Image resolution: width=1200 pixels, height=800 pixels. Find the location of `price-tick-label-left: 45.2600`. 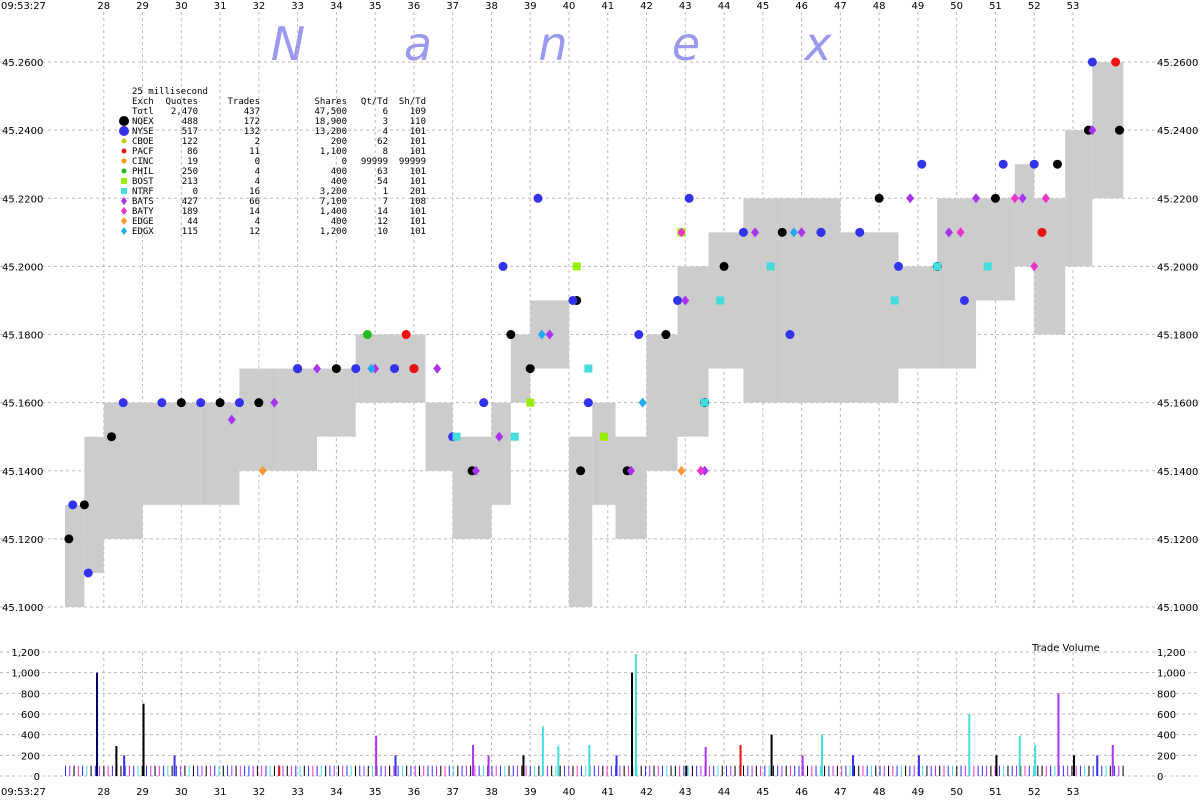

price-tick-label-left: 45.2600 is located at coordinates (22, 63).